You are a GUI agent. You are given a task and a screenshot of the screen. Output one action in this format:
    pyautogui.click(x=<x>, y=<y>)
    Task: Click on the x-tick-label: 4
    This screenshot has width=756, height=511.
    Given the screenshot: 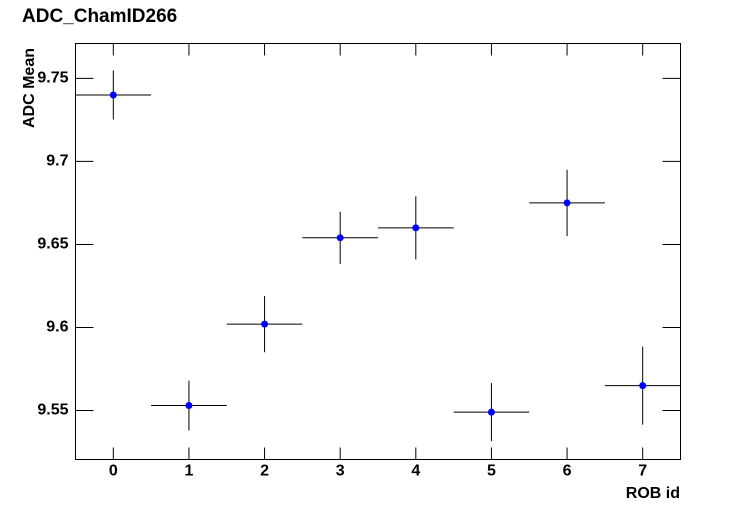 What is the action you would take?
    pyautogui.click(x=415, y=471)
    